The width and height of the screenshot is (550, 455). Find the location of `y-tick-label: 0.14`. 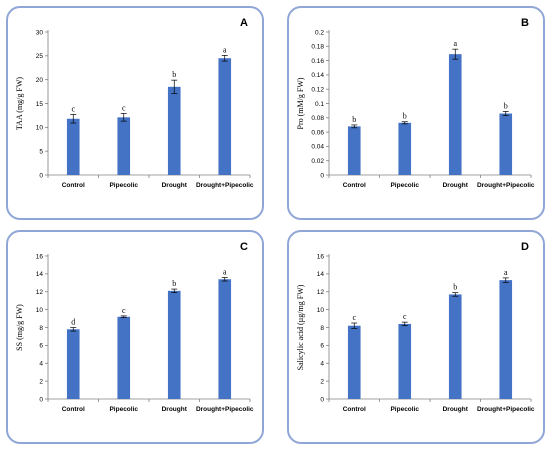

y-tick-label: 0.14 is located at coordinates (317, 75).